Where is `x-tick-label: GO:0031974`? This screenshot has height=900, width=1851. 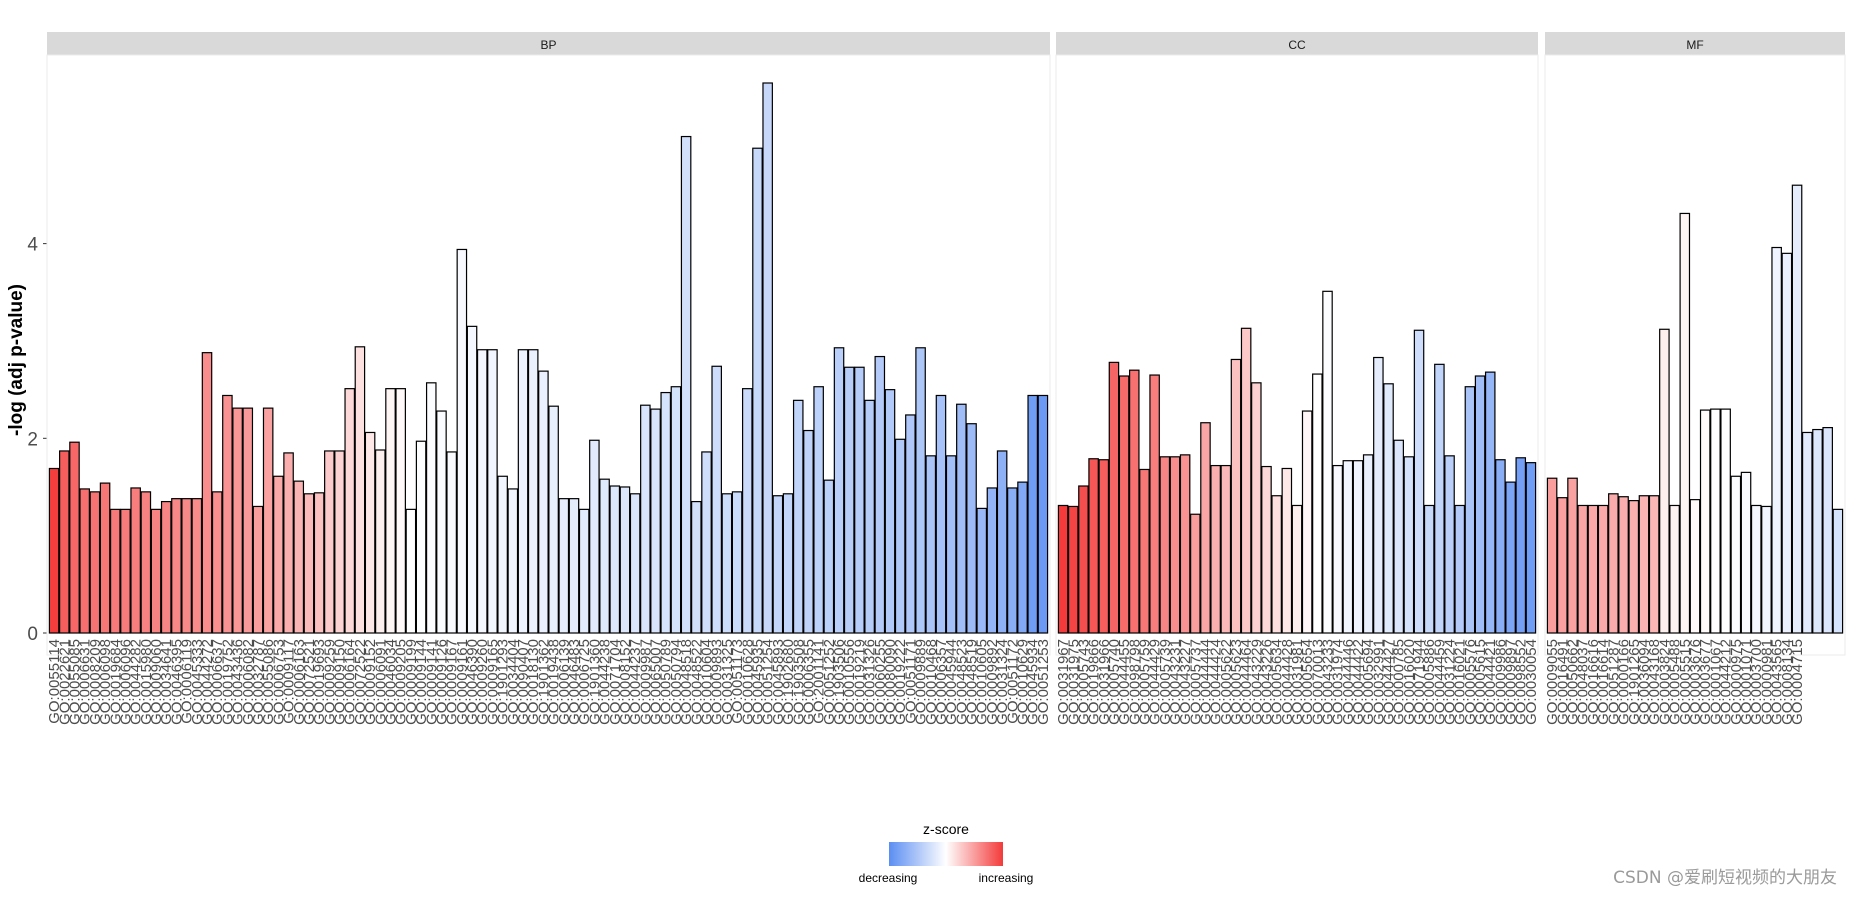
x-tick-label: GO:0031974 is located at coordinates (1338, 682).